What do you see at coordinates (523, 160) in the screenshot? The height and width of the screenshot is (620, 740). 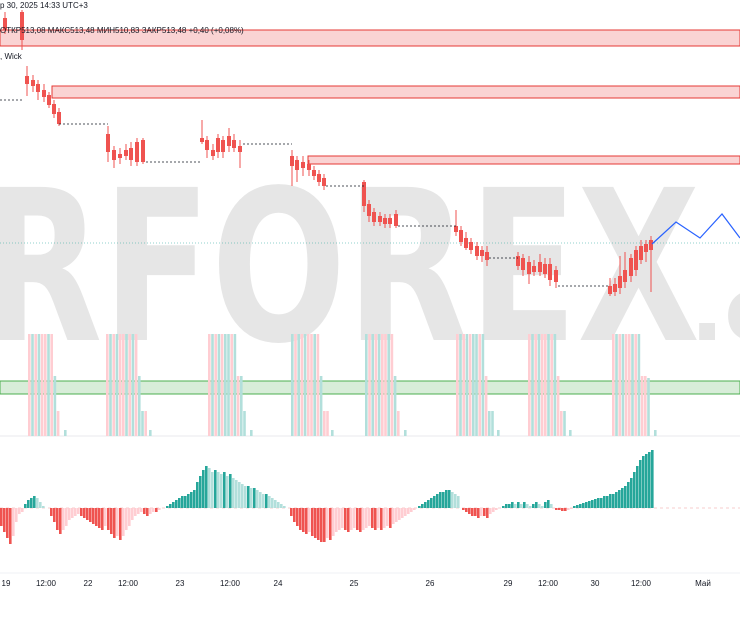 I see `resistance-zone` at bounding box center [523, 160].